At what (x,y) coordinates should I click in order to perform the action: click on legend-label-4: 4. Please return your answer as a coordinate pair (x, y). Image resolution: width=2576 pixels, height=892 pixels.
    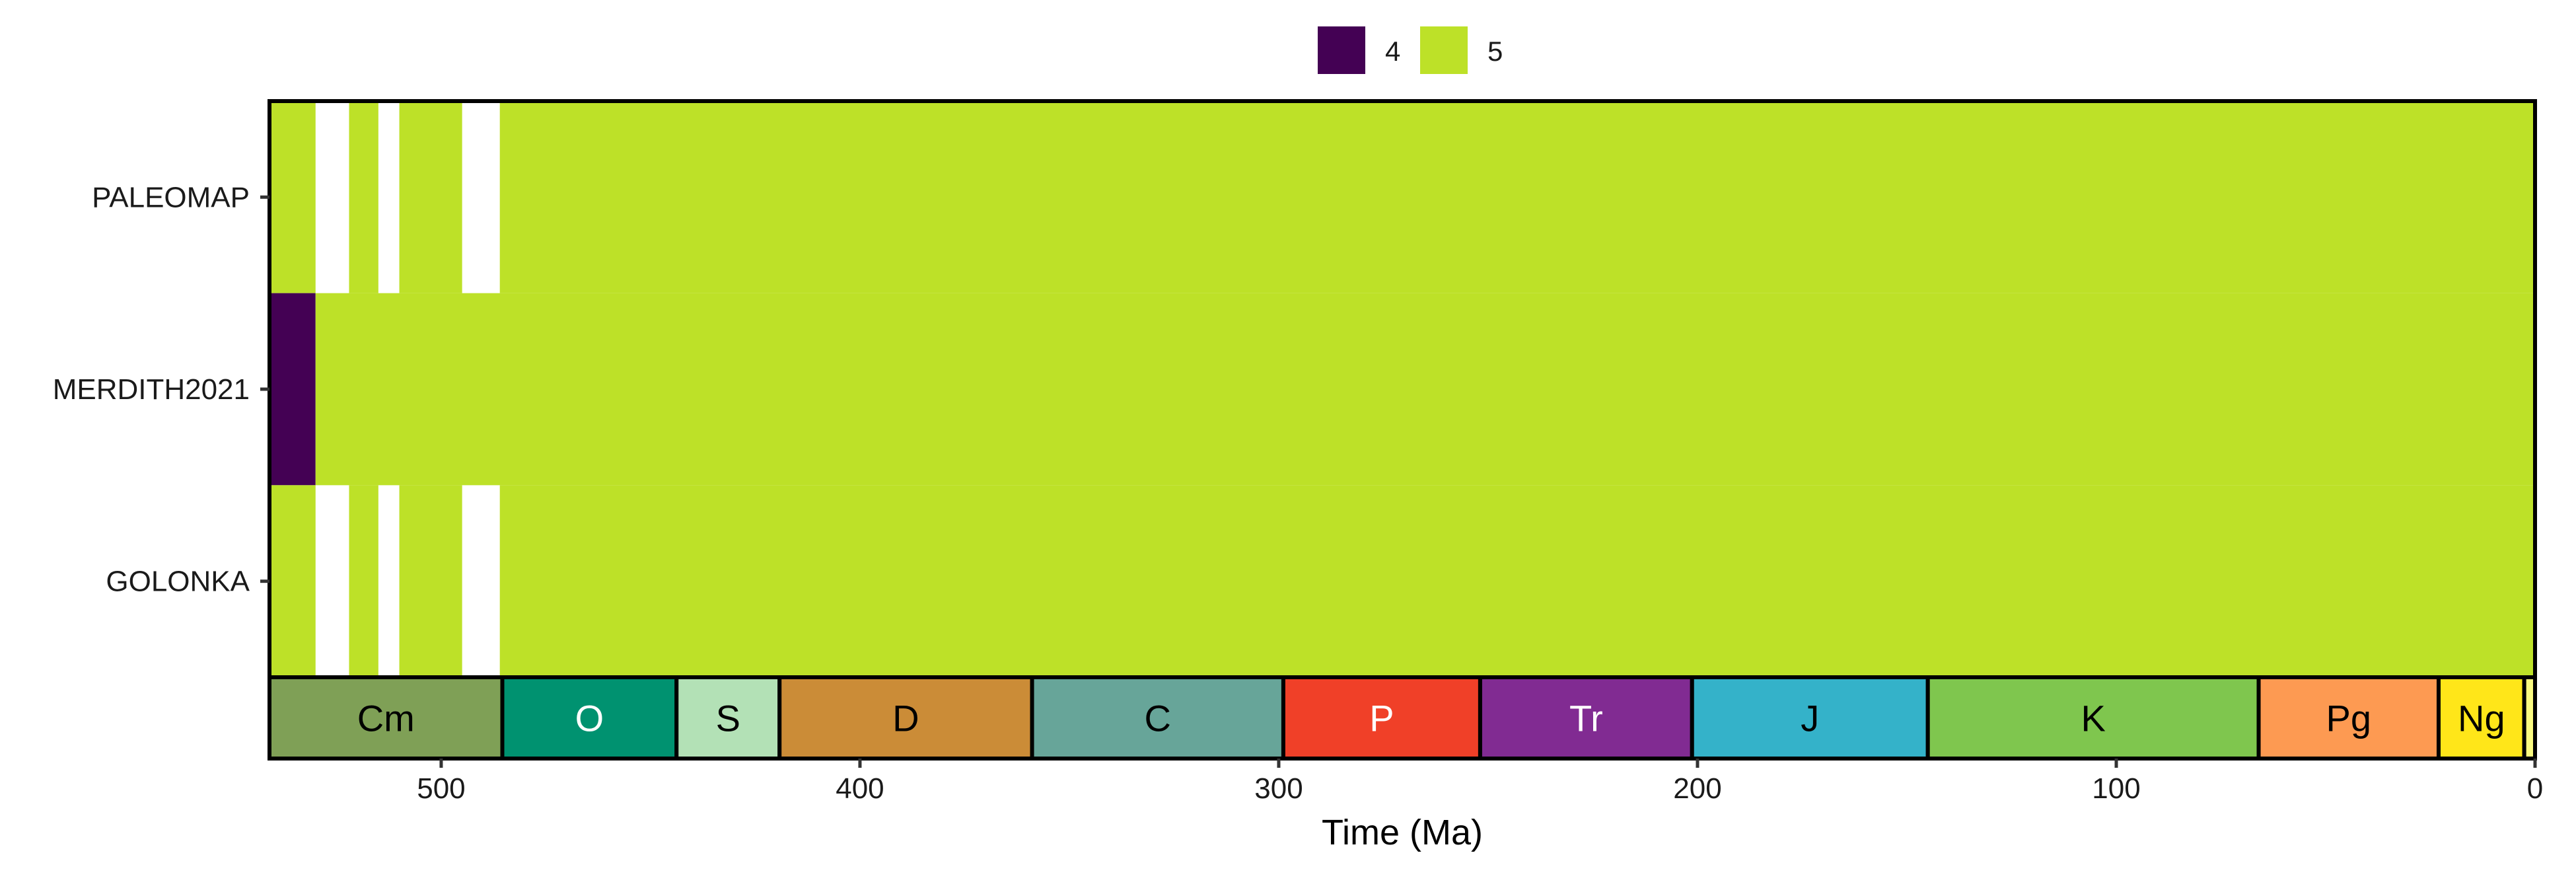
    Looking at the image, I should click on (1393, 51).